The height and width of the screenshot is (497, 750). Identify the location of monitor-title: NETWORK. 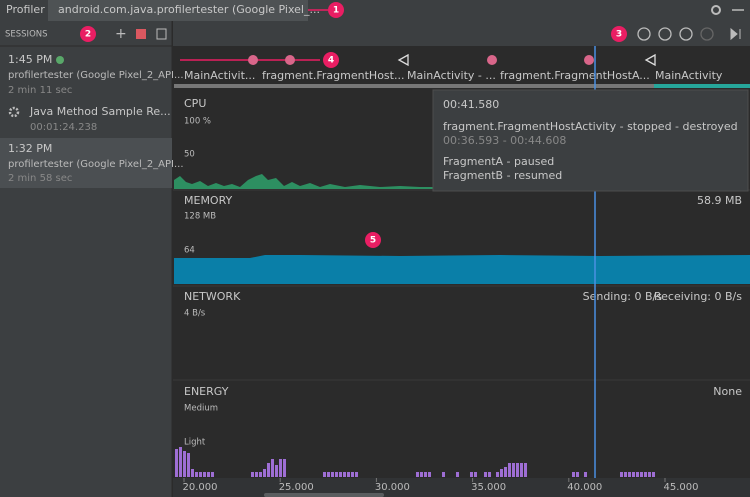
(212, 296).